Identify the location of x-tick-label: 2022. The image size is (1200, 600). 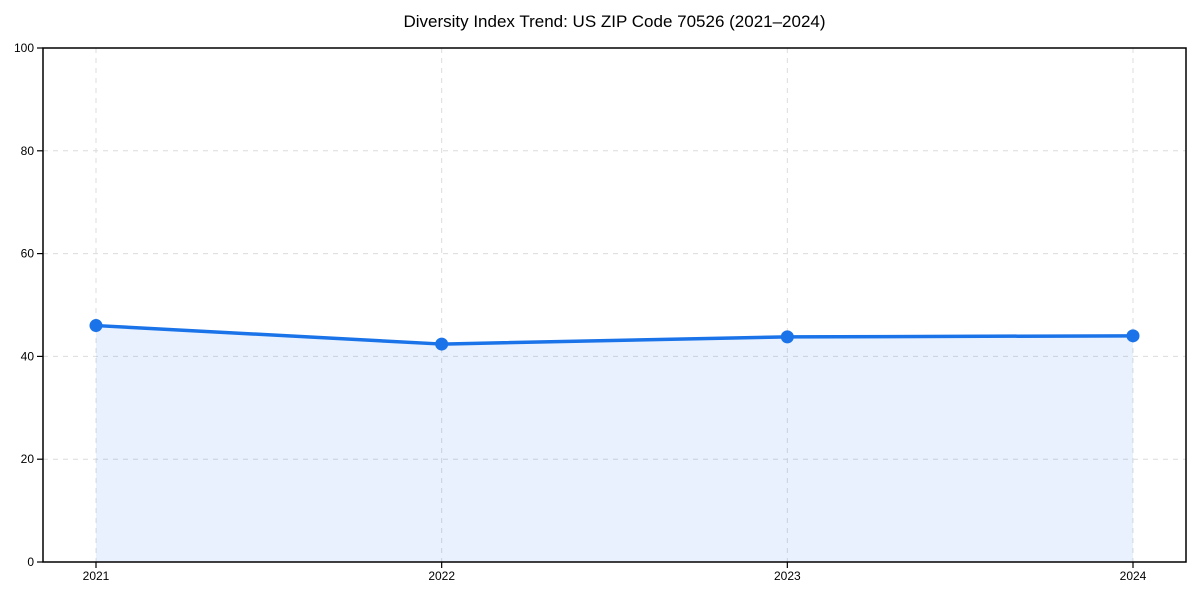
(441, 576).